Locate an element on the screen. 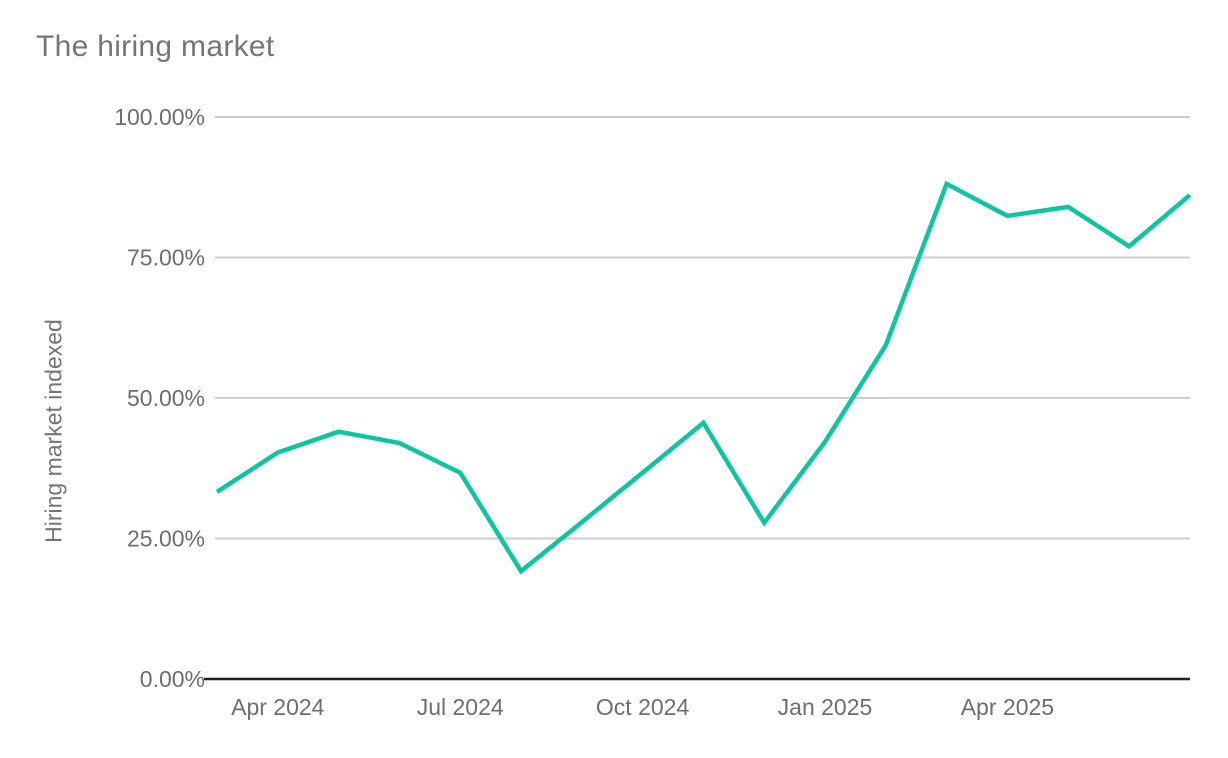 The image size is (1228, 758). y-tick-label: 50.00% is located at coordinates (166, 398).